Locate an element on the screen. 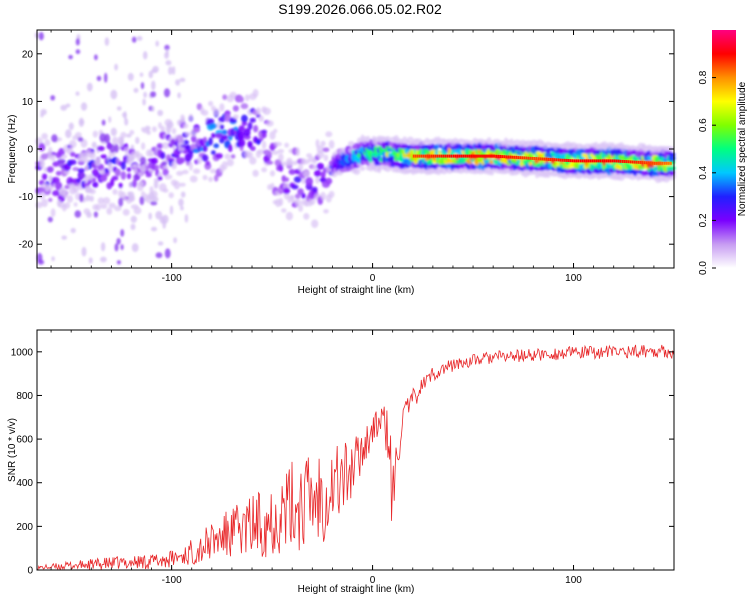 The image size is (750, 600). x-tick-label: 100 is located at coordinates (573, 278).